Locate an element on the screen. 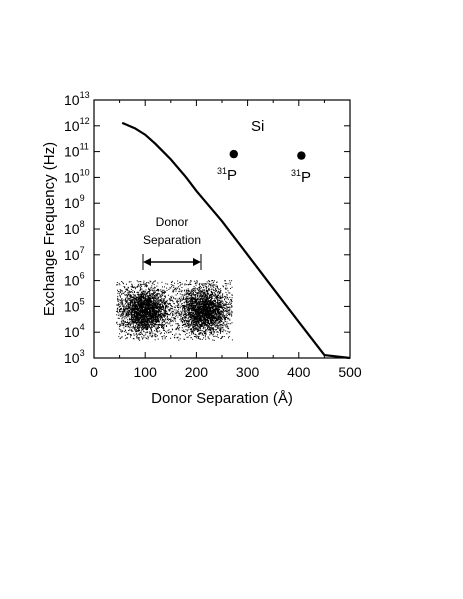 The height and width of the screenshot is (599, 463). x-tick-label: 500 is located at coordinates (350, 372).